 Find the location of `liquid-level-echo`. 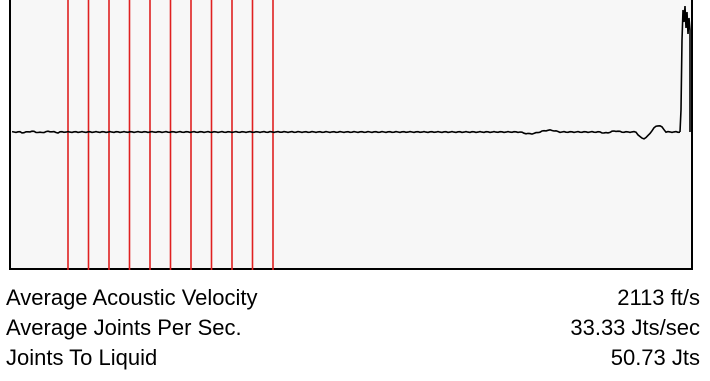

liquid-level-echo is located at coordinates (685, 69).